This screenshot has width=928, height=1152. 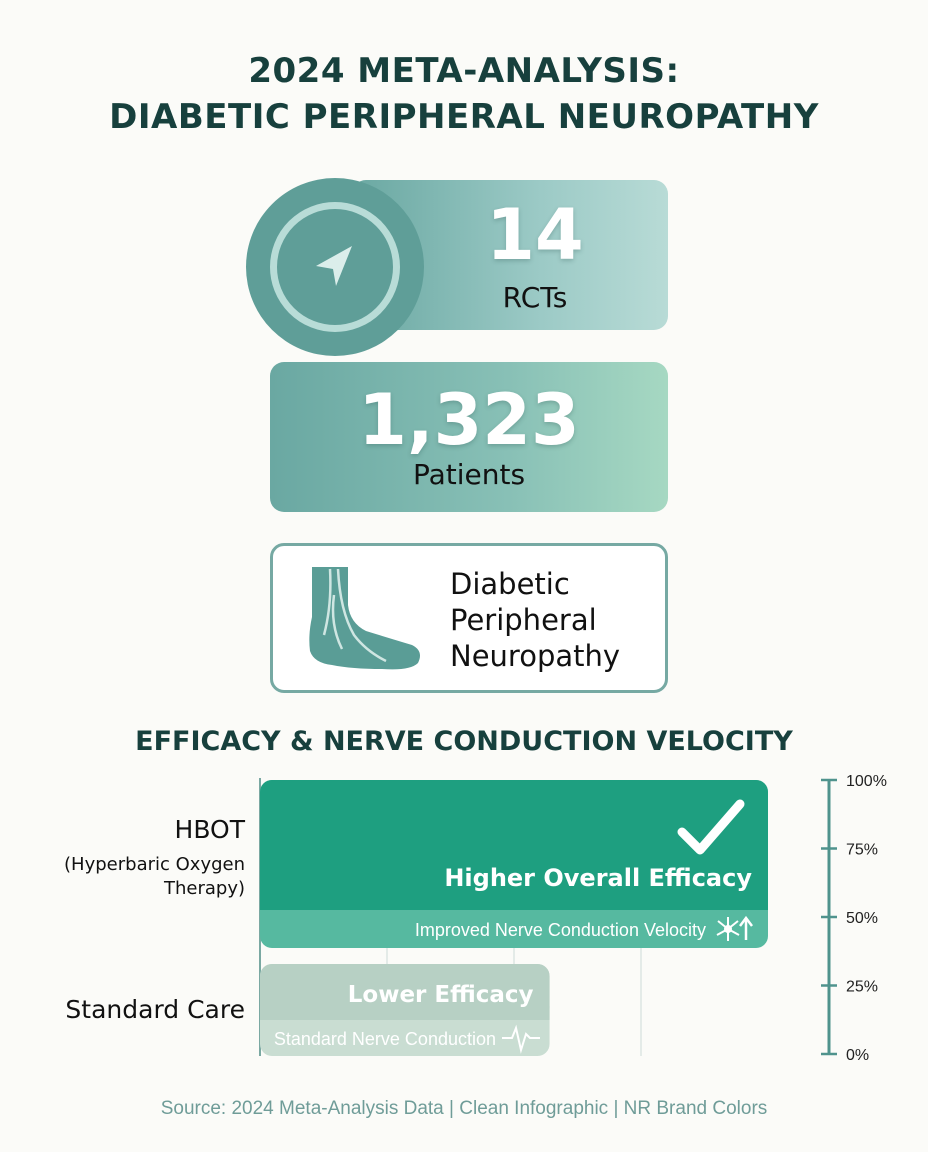 I want to click on navigation-arrow-icon, so click(x=334, y=266).